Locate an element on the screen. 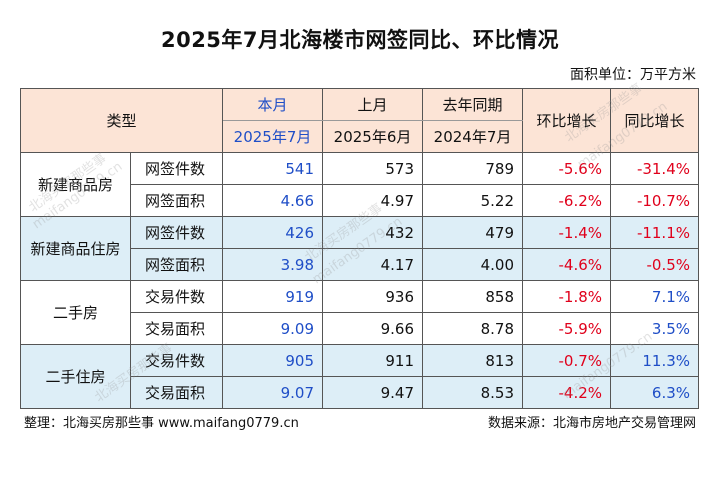 This screenshot has height=480, width=720. table-row: 新建商品房 网签件数 541 573 789 -5.6% -31.4% is located at coordinates (360, 184).